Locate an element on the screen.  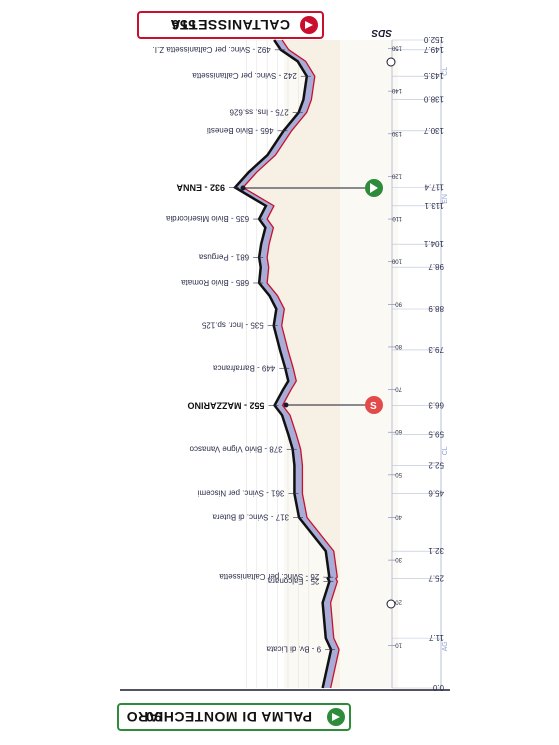
km-label: 59.5 is located at coordinates (436, 433).